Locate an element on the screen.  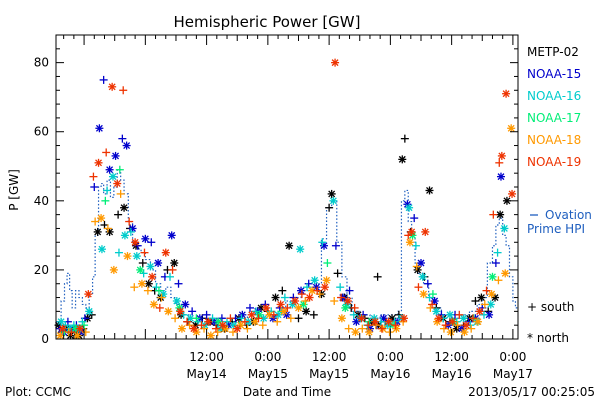
y-tick-label: 80 is located at coordinates (41, 63).